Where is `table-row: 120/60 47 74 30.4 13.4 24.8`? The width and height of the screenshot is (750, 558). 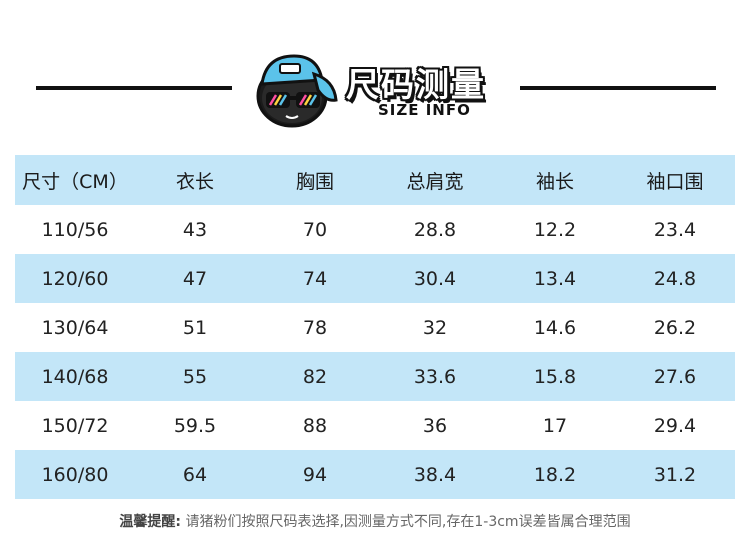 table-row: 120/60 47 74 30.4 13.4 24.8 is located at coordinates (375, 278).